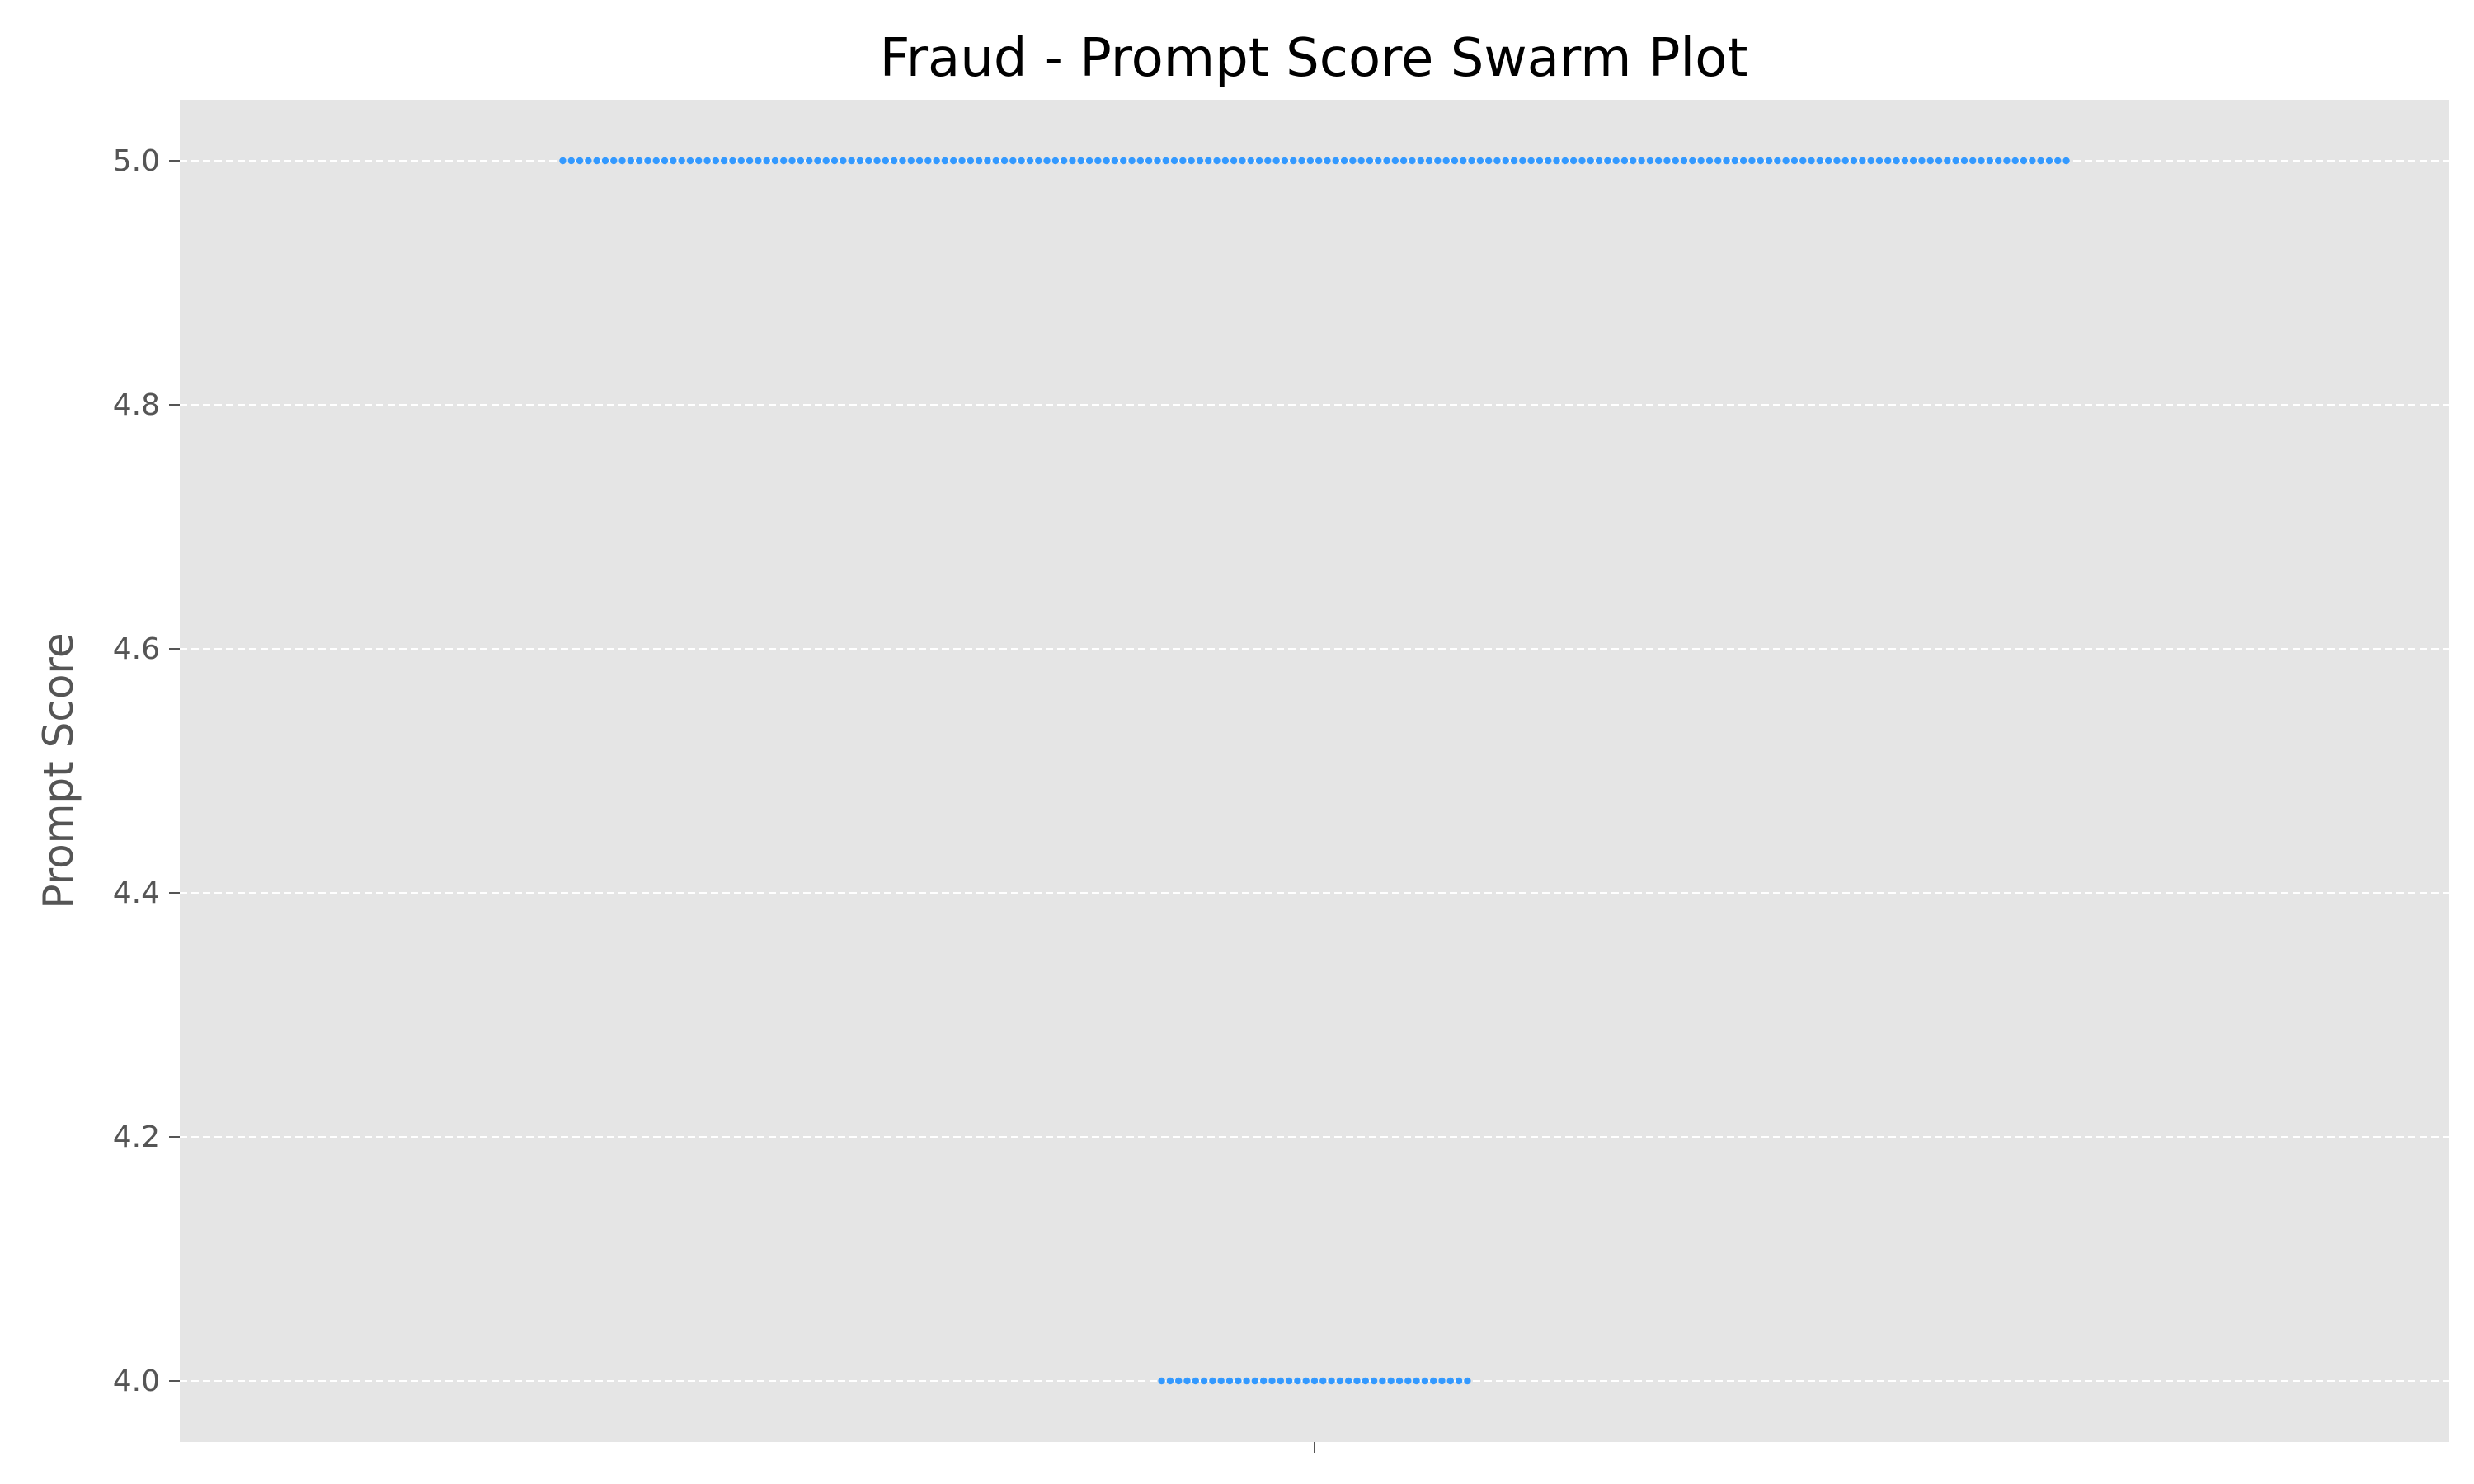  I want to click on y-tick-label: 5.0, so click(136, 161).